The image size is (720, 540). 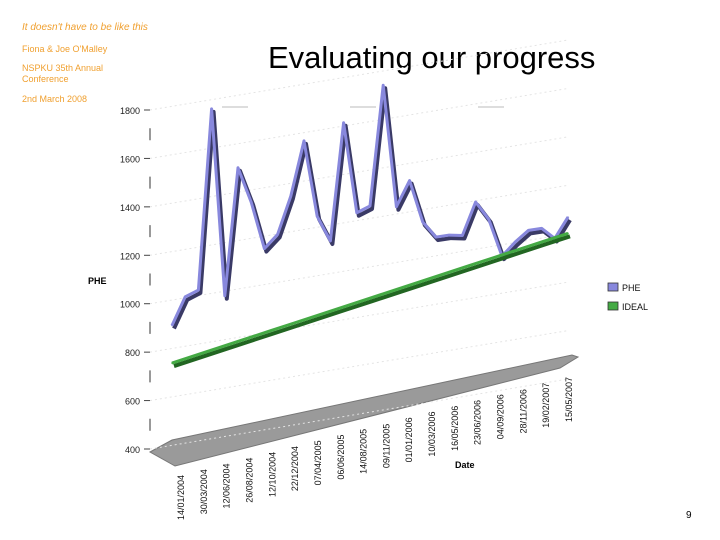 What do you see at coordinates (501, 416) in the screenshot?
I see `x-tick-label: 04/09/2006` at bounding box center [501, 416].